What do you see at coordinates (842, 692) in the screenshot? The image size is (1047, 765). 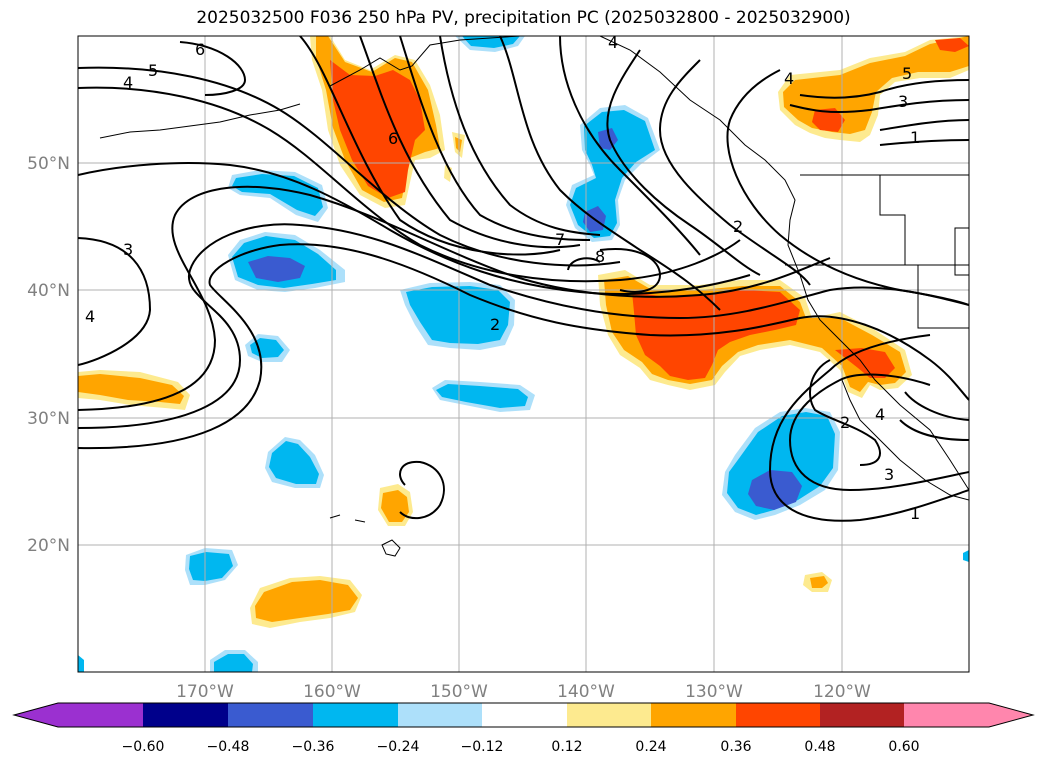 I see `lon-label: 120°W` at bounding box center [842, 692].